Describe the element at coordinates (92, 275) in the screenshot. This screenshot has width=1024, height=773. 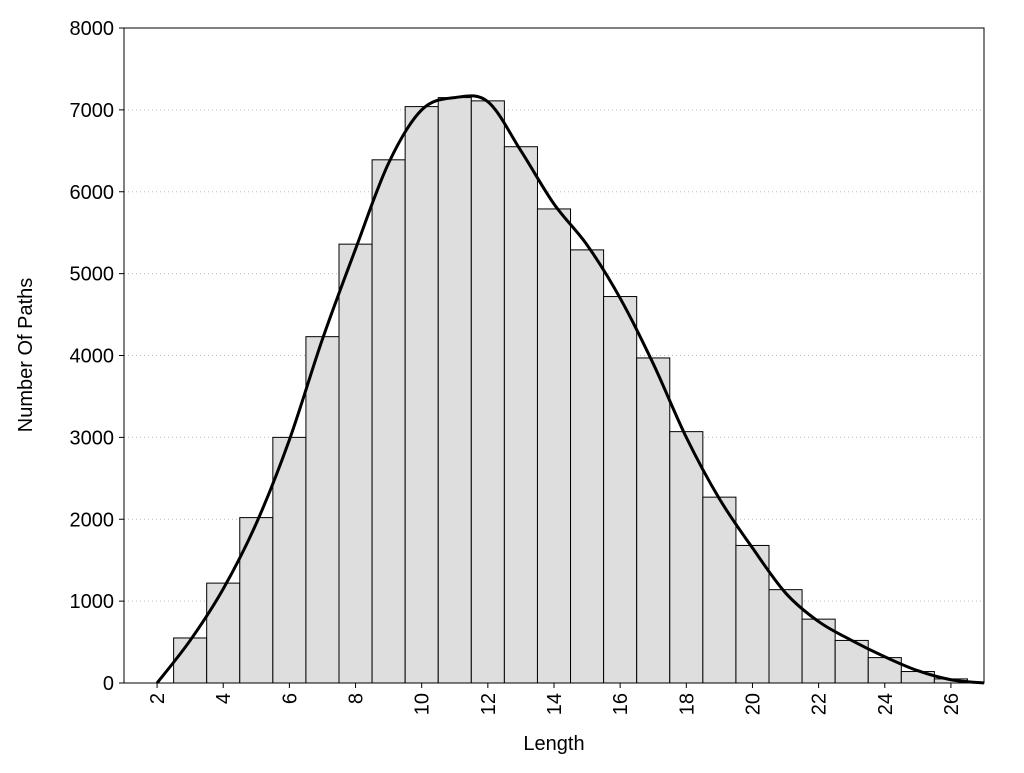
I see `y-tick-label: 5000` at that location.